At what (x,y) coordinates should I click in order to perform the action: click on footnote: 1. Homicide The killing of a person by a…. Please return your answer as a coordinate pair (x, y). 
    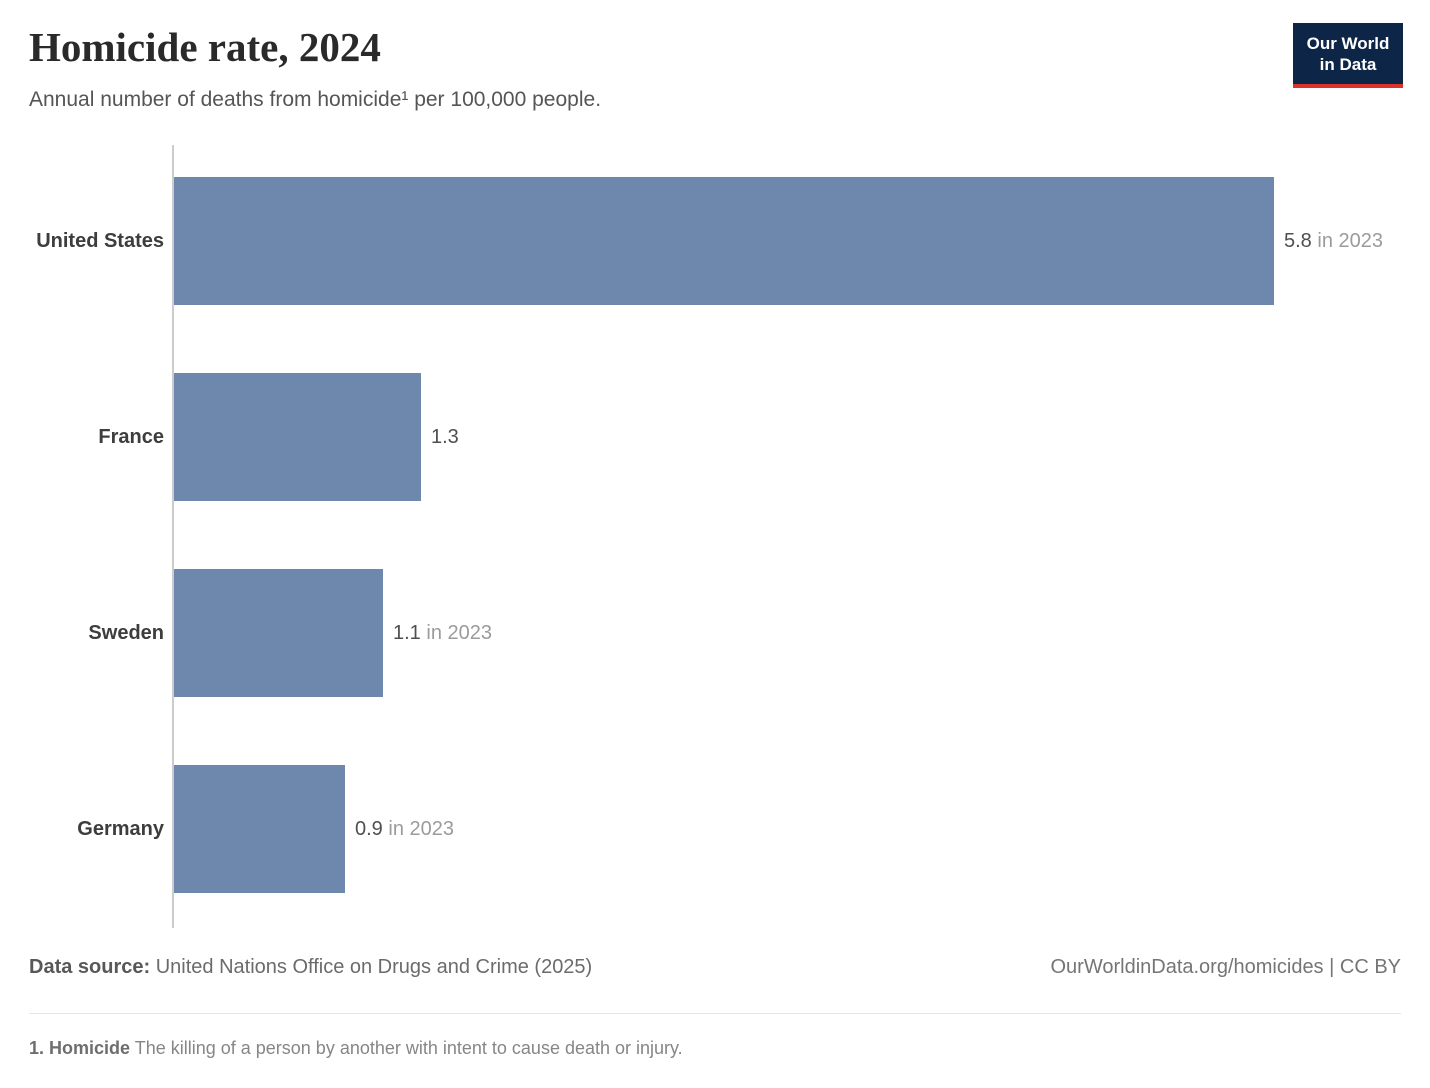
    Looking at the image, I should click on (715, 1048).